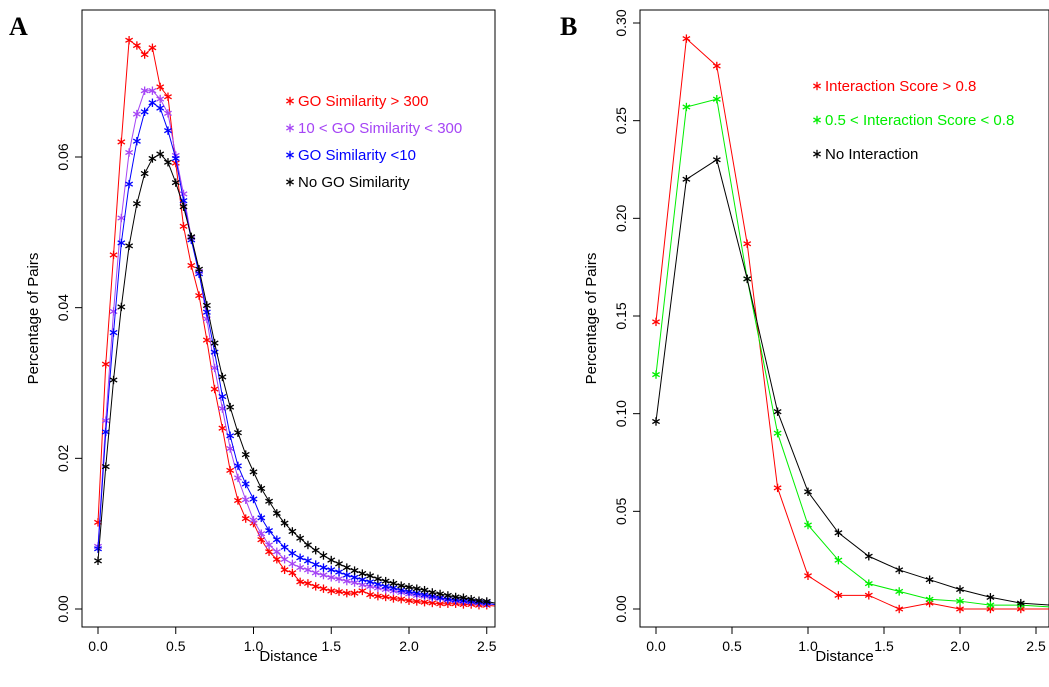 This screenshot has height=687, width=1049. What do you see at coordinates (63, 608) in the screenshot?
I see `y-tick-label-a: 0.00` at bounding box center [63, 608].